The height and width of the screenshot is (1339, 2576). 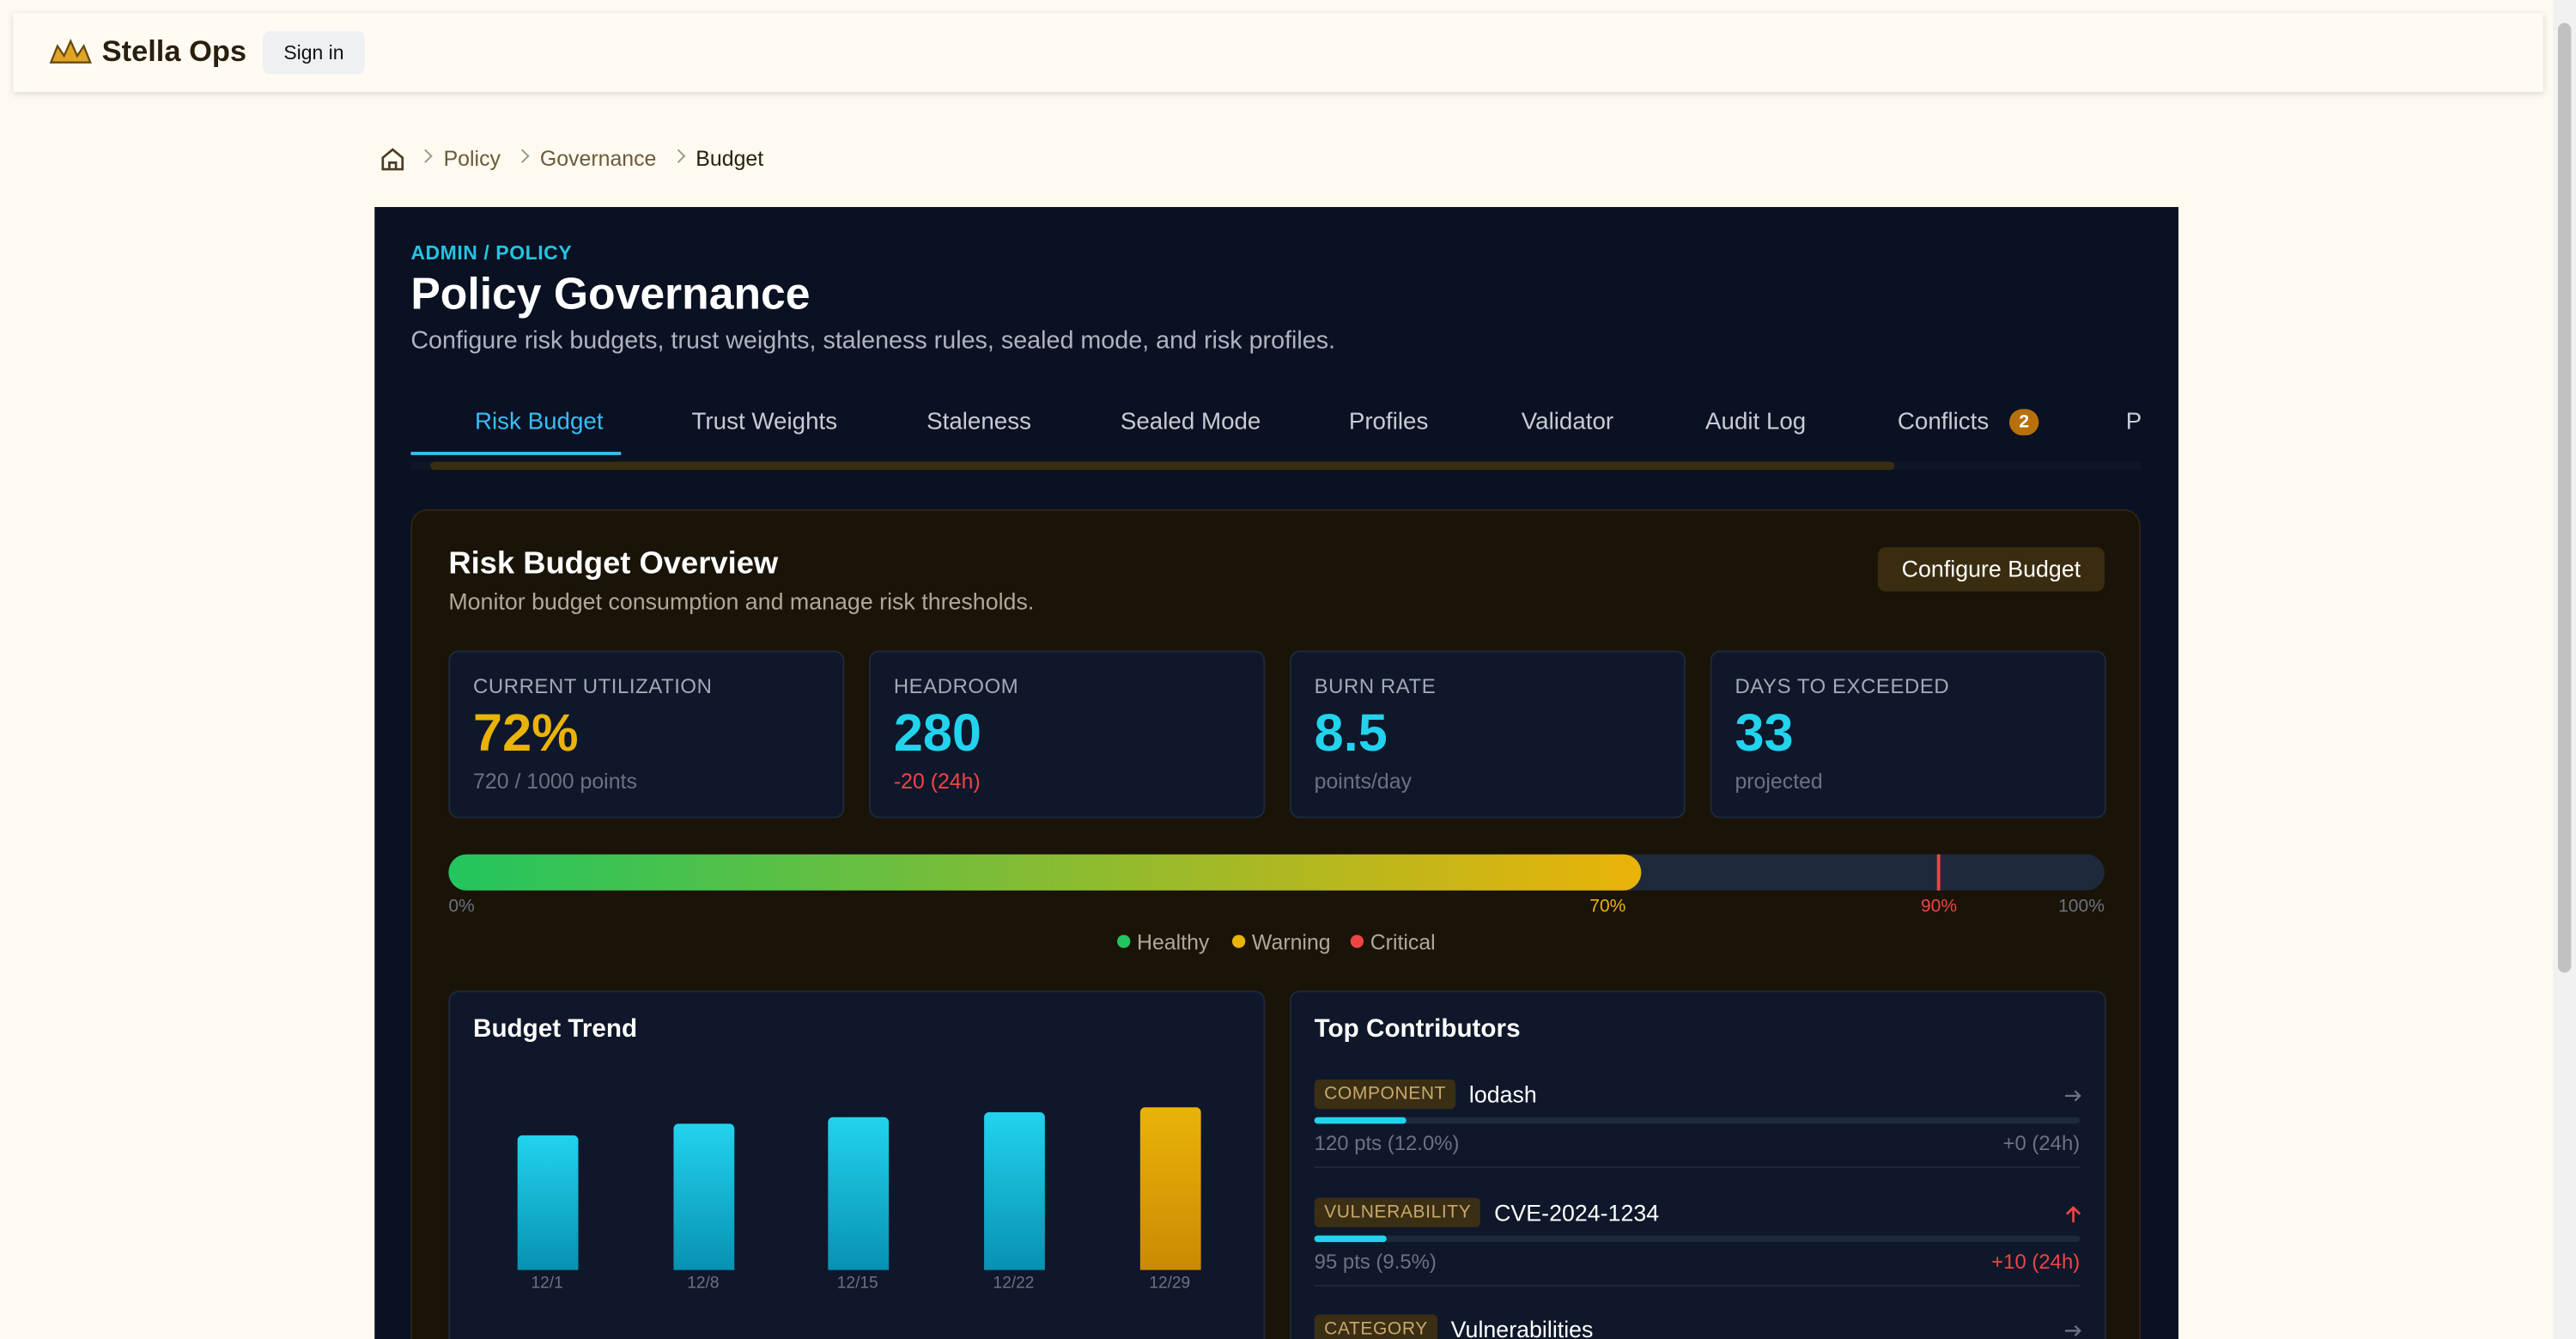 What do you see at coordinates (539, 422) in the screenshot?
I see `tab: Risk Budget` at bounding box center [539, 422].